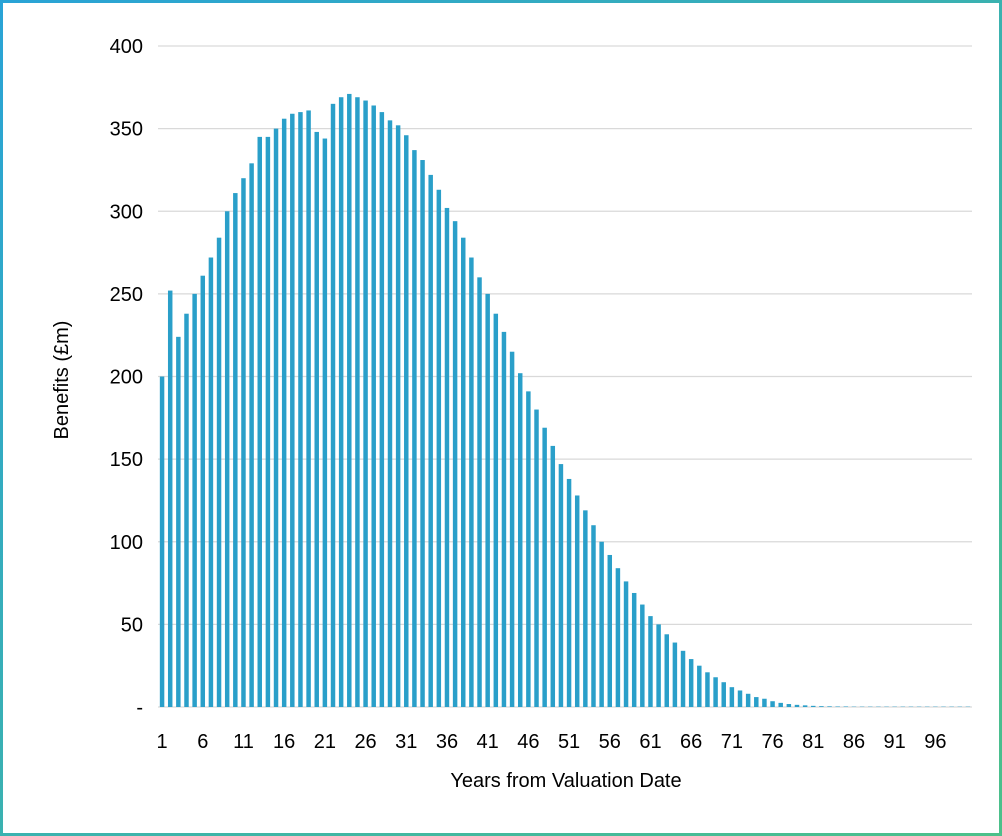  What do you see at coordinates (528, 742) in the screenshot?
I see `x-tick-label: 46` at bounding box center [528, 742].